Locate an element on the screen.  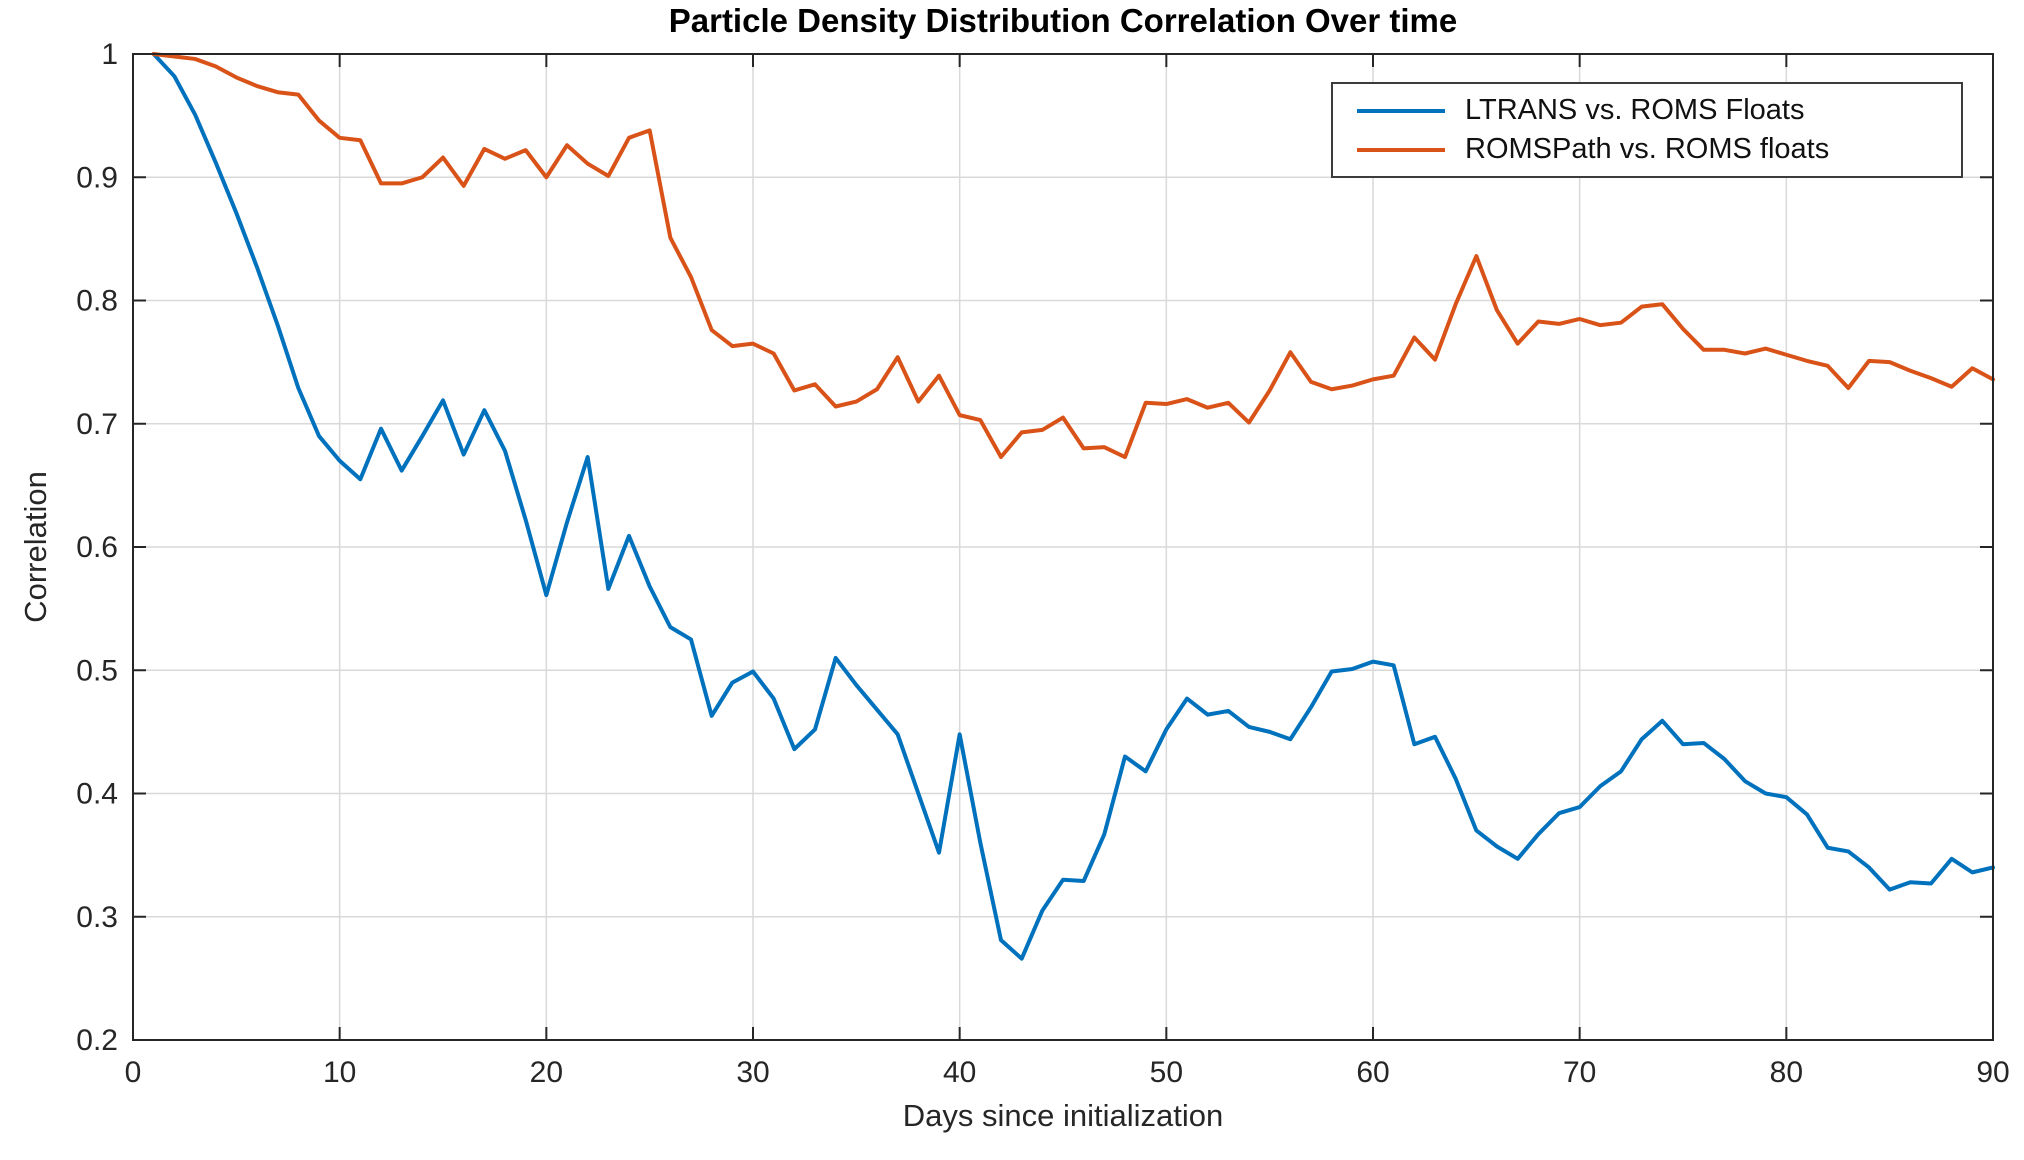
legend-entry: LTRANS vs. ROMS Floats is located at coordinates (1647, 110).